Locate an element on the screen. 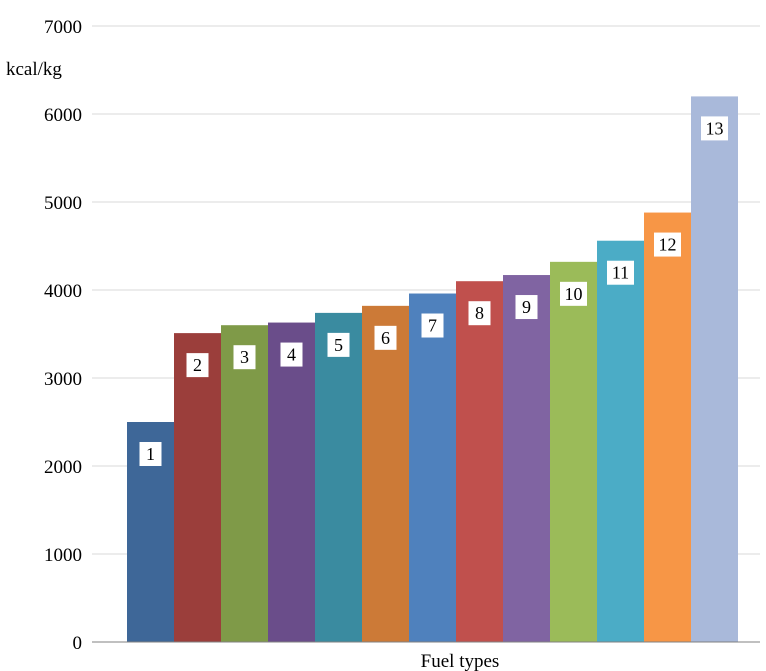  bar-label-text: 6 is located at coordinates (385, 338).